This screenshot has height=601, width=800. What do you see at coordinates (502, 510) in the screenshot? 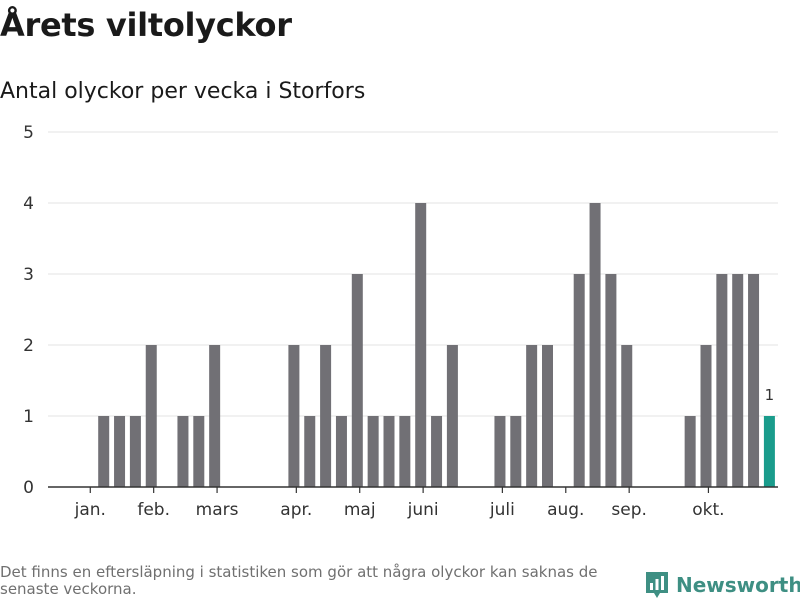
I see `x-tick-label: juli` at bounding box center [502, 510].